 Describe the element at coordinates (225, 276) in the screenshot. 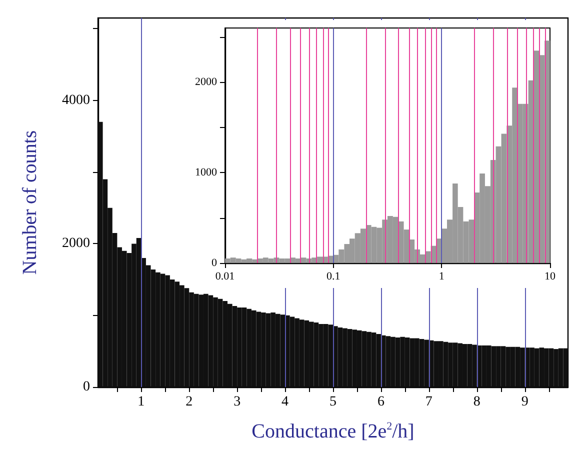

I see `x-tick-label: 0.01` at that location.